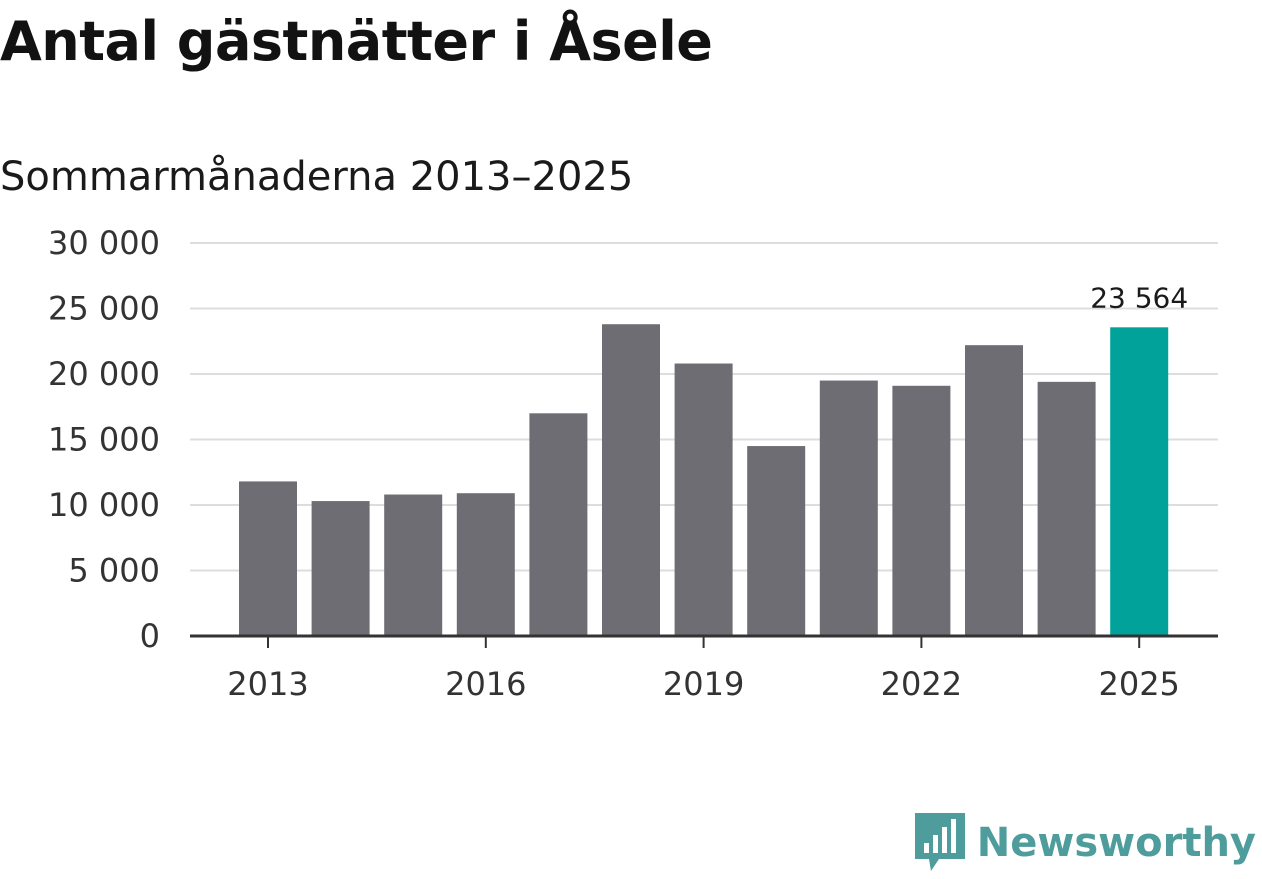 The image size is (1262, 879). Describe the element at coordinates (1116, 843) in the screenshot. I see `brand-name: Newsworthy` at that location.